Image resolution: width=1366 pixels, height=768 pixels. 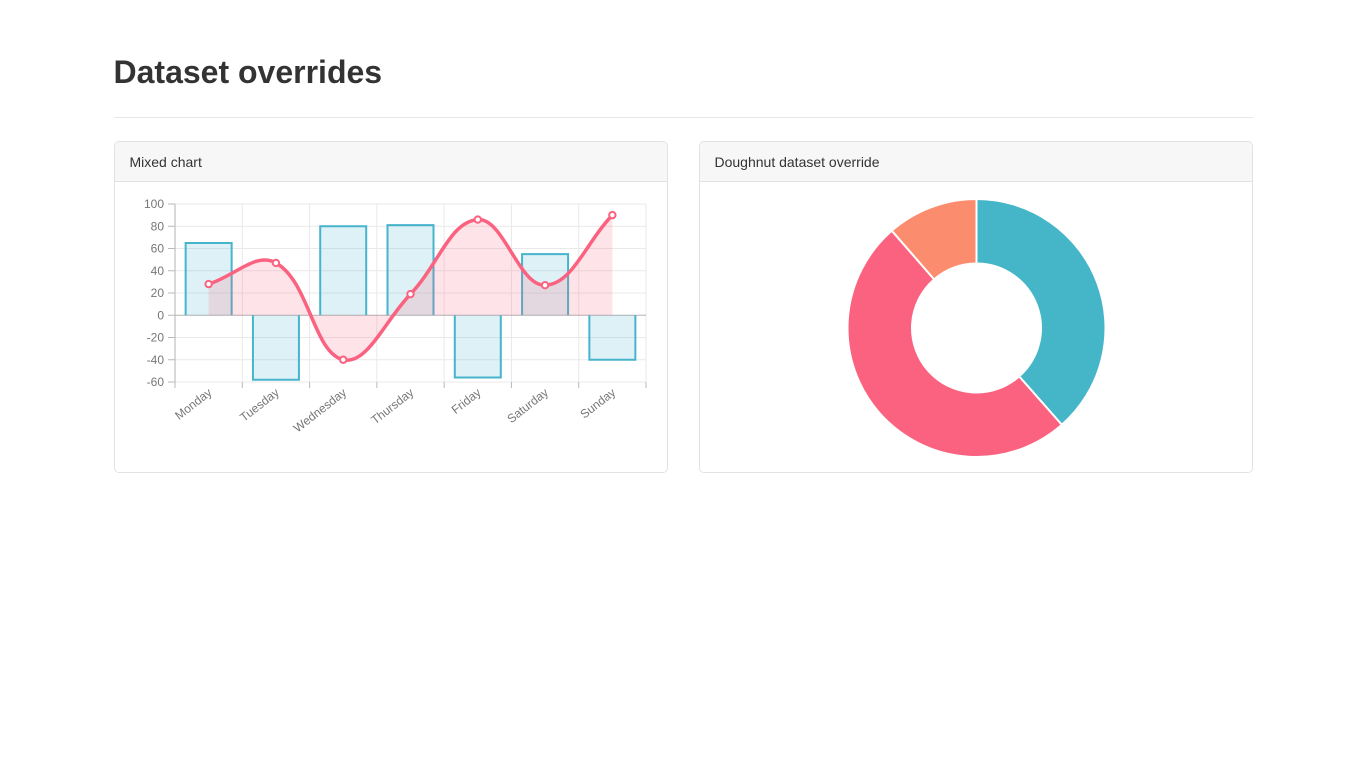 I want to click on y-tick-label: 40, so click(x=157, y=271).